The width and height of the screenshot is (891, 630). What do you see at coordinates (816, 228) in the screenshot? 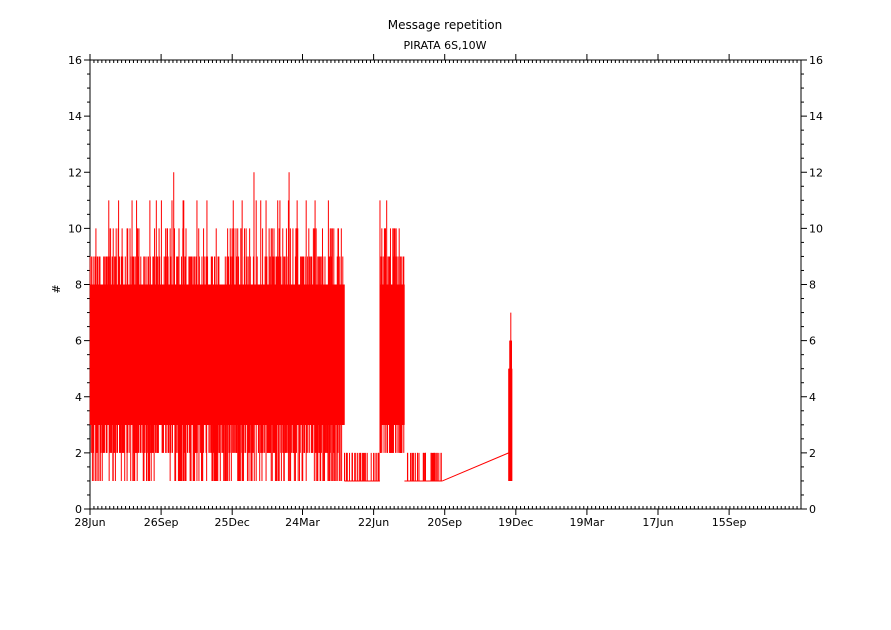
I see `y-tick-label-right: 10` at bounding box center [816, 228].